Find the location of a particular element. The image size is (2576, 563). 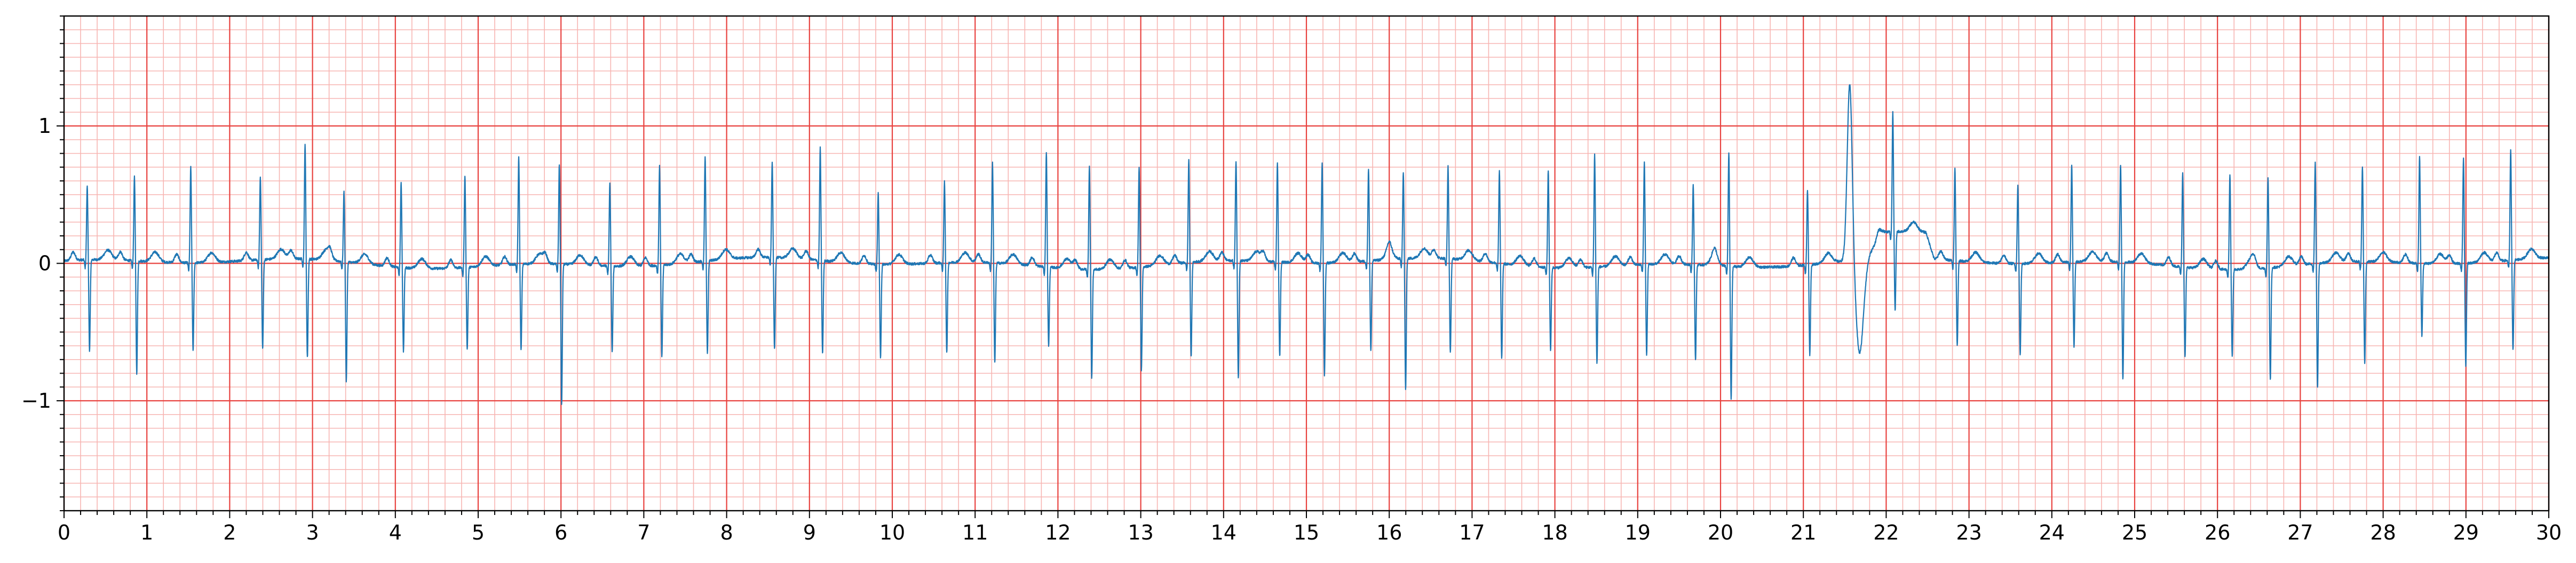

x-tick-label: 21 is located at coordinates (1803, 532).